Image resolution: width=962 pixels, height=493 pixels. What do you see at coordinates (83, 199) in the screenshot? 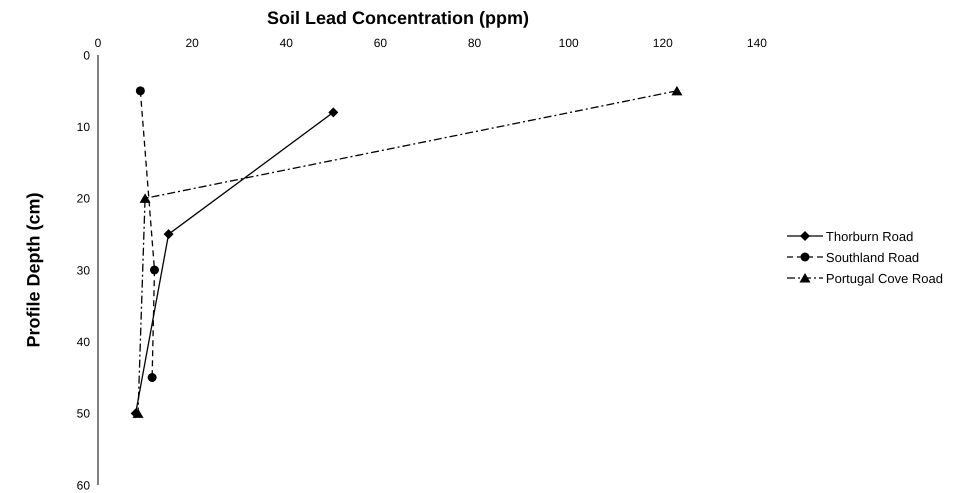
I see `y-tick-label: 20` at bounding box center [83, 199].